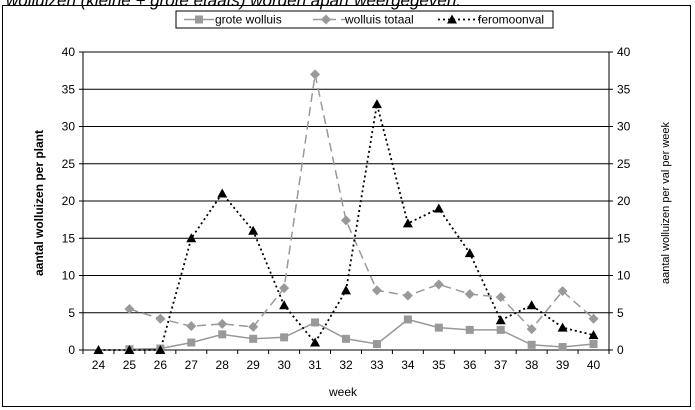  I want to click on y-axis-right-title: aantal wolluizen per val per week, so click(666, 202).